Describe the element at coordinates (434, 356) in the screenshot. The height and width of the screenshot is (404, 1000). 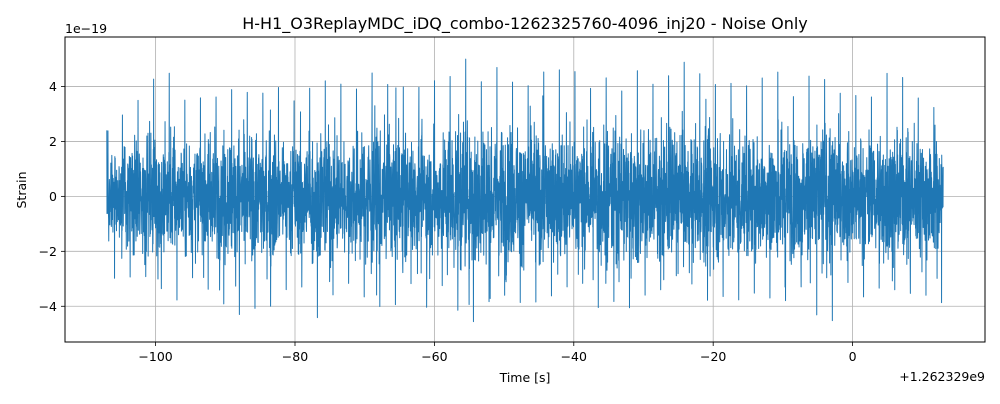
I see `x-tick-label: −60` at that location.